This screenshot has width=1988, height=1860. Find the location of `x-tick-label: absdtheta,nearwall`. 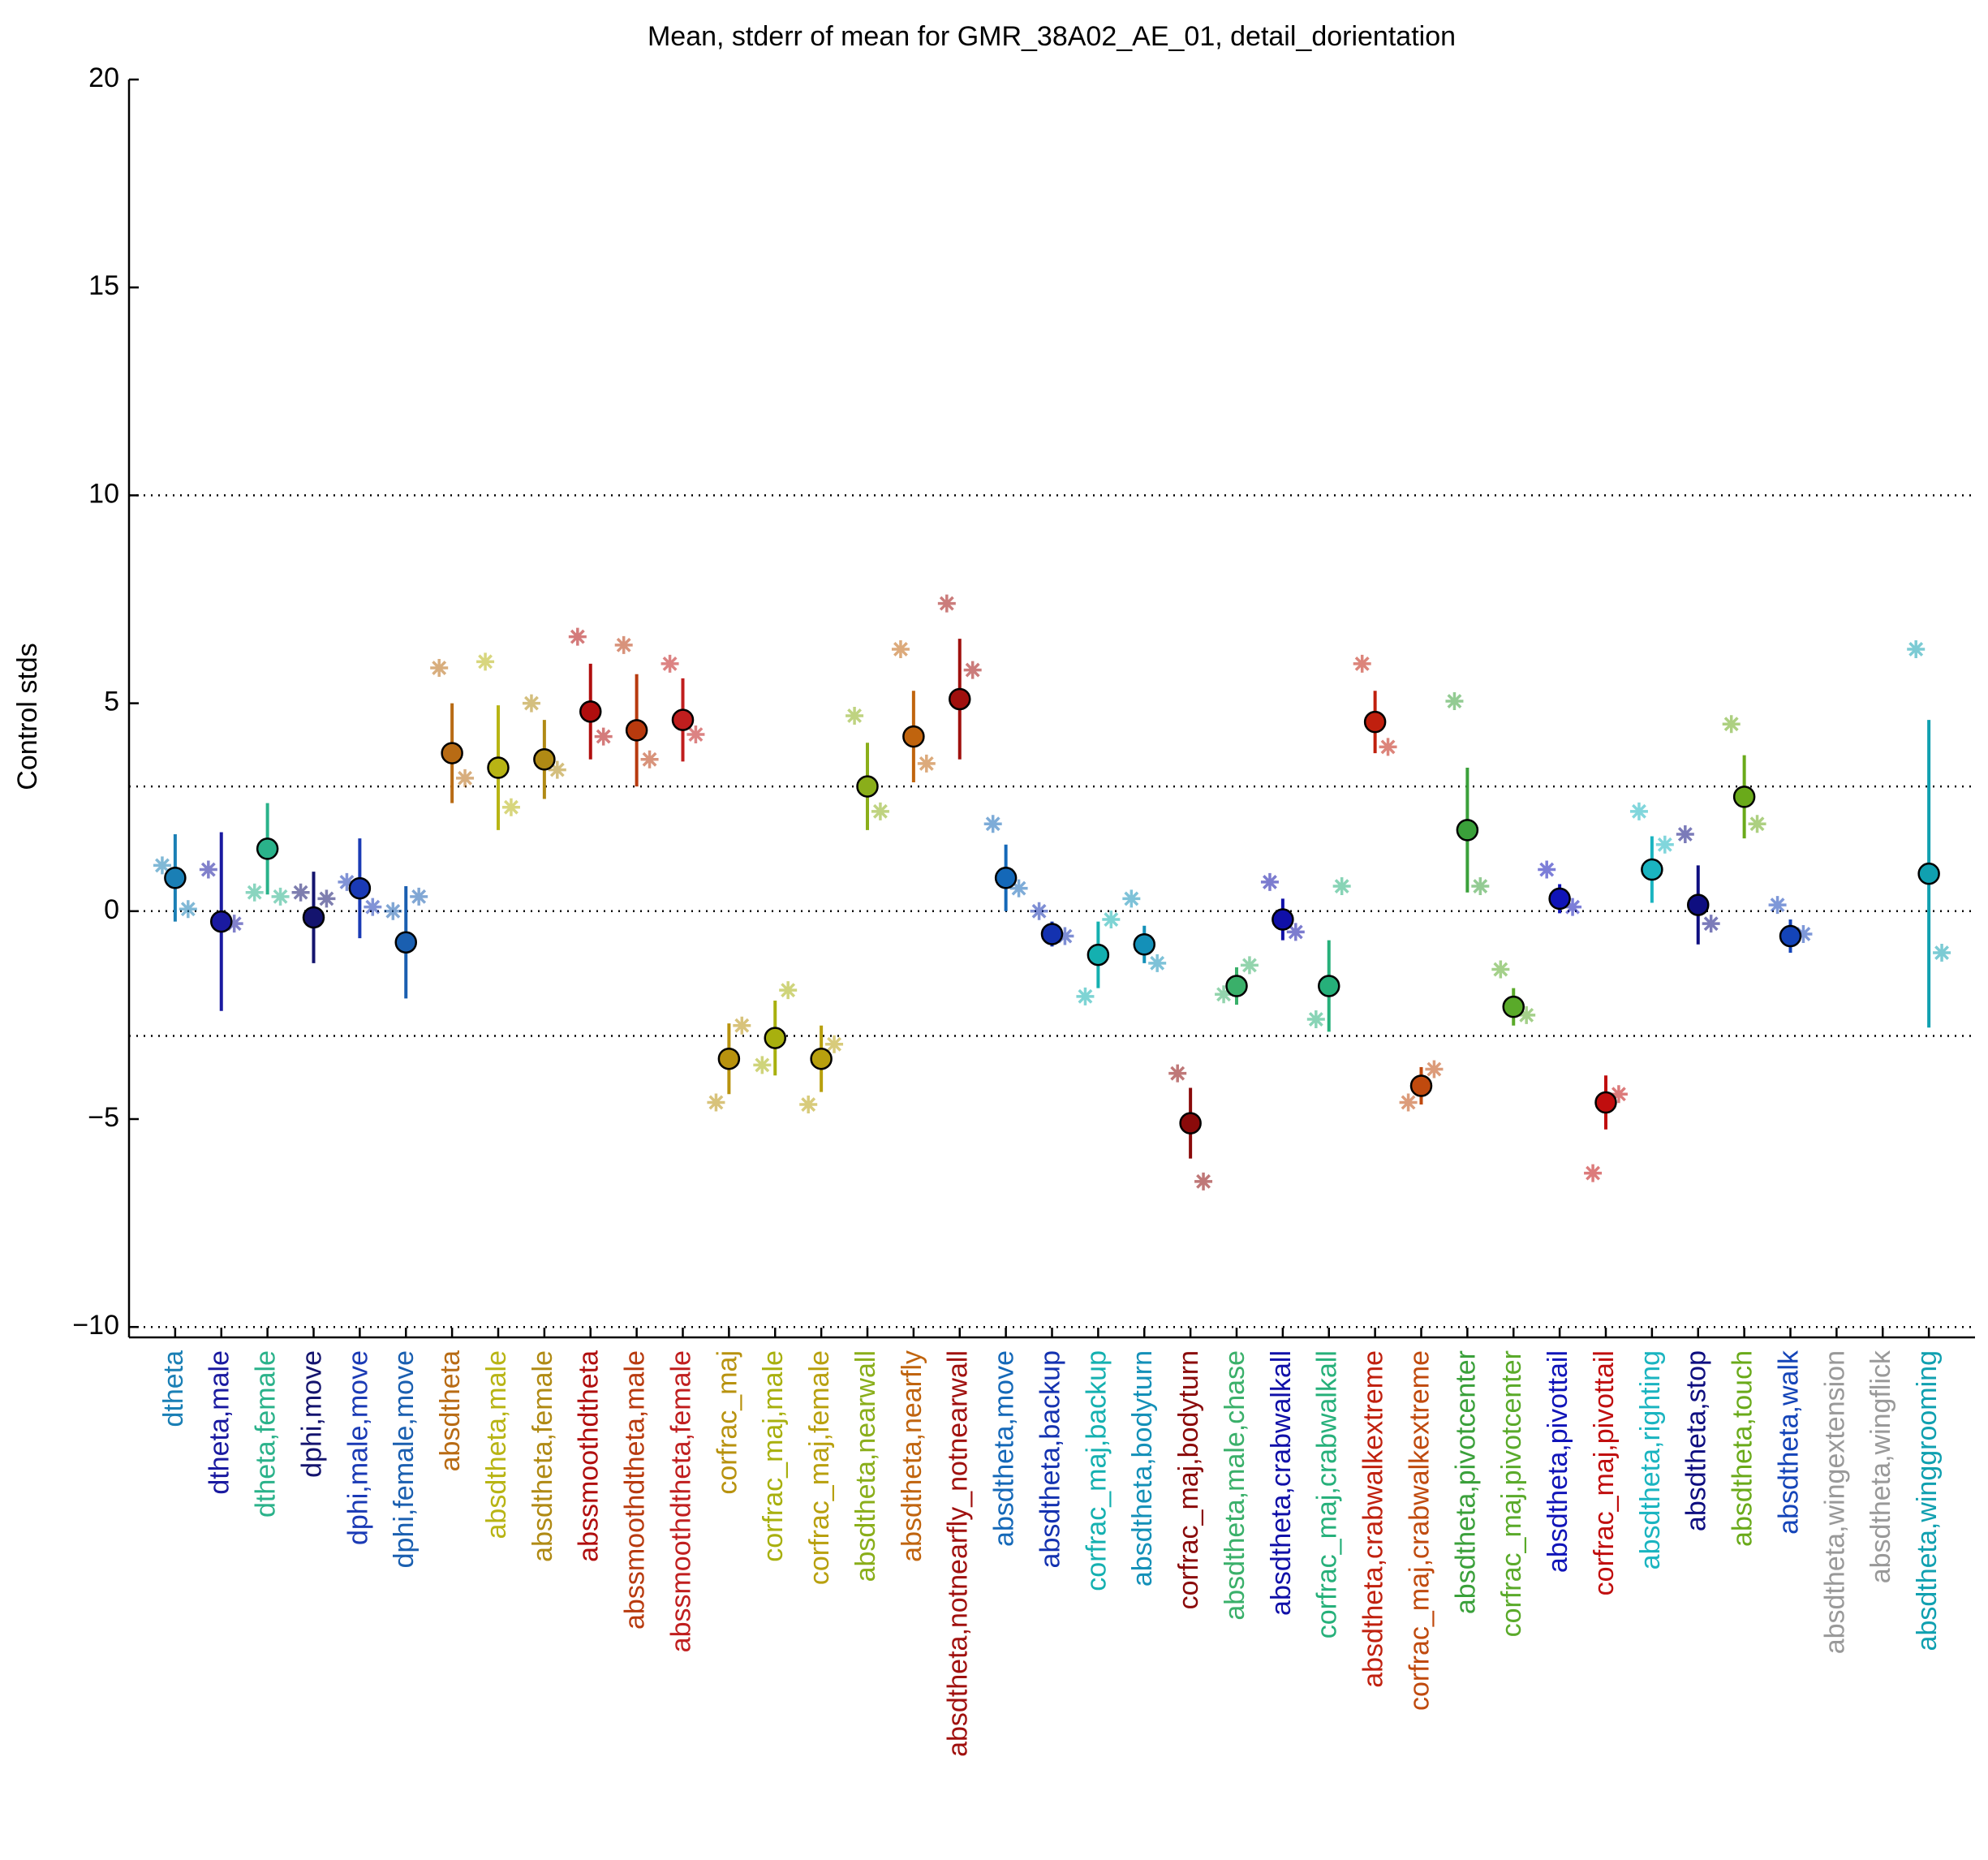

x-tick-label: absdtheta,nearwall is located at coordinates (865, 1466).